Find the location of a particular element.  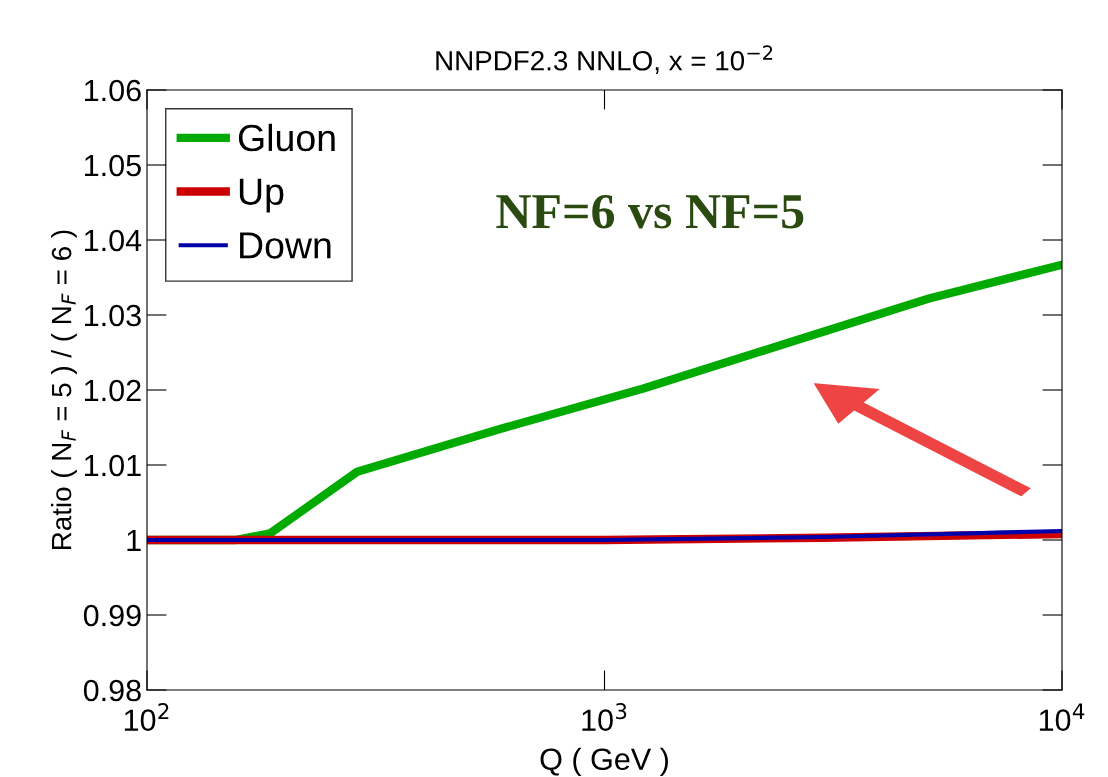

y-tick-label: 1.02 is located at coordinates (113, 390).